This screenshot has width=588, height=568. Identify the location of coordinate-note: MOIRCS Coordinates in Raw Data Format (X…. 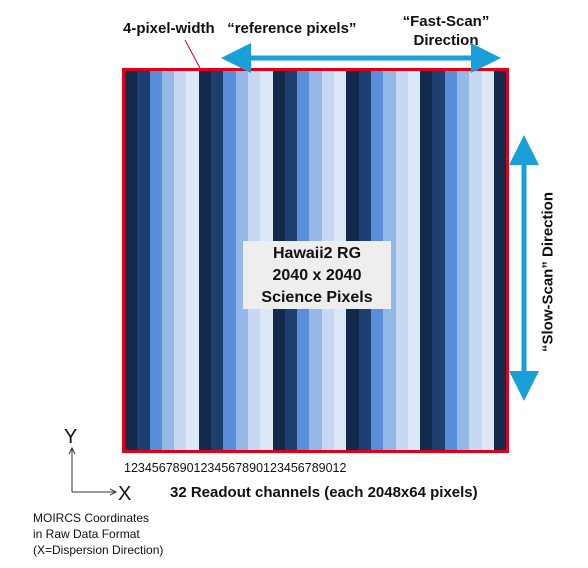
(98, 534).